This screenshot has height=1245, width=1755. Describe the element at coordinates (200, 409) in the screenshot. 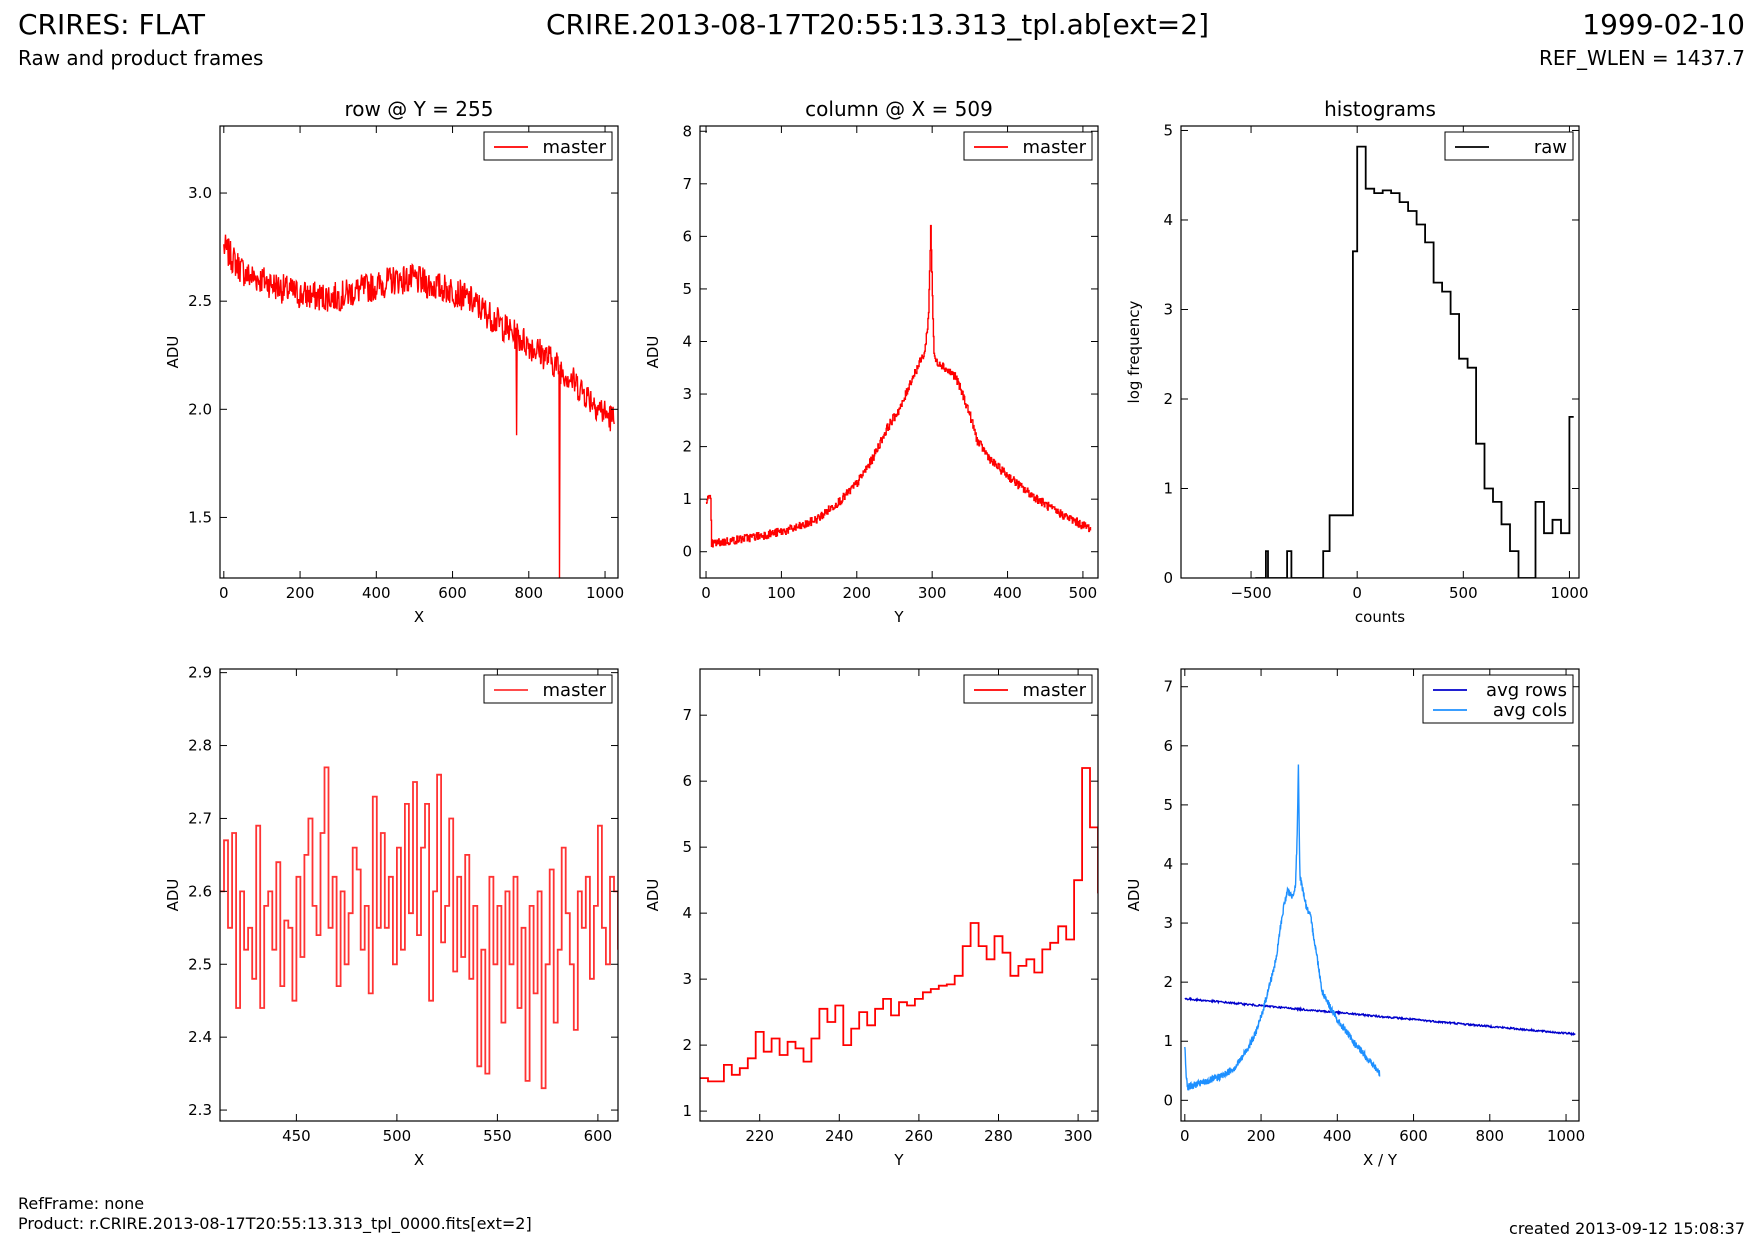

I see `y-tick-label: 2.0` at that location.